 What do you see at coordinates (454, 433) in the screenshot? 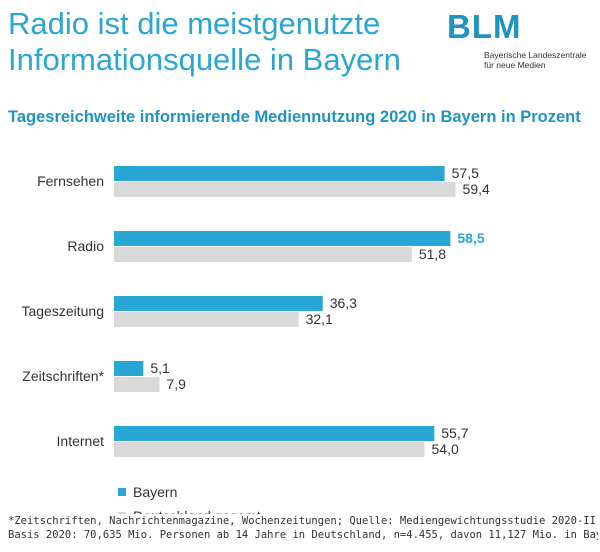
I see `data-label: 55,7` at bounding box center [454, 433].